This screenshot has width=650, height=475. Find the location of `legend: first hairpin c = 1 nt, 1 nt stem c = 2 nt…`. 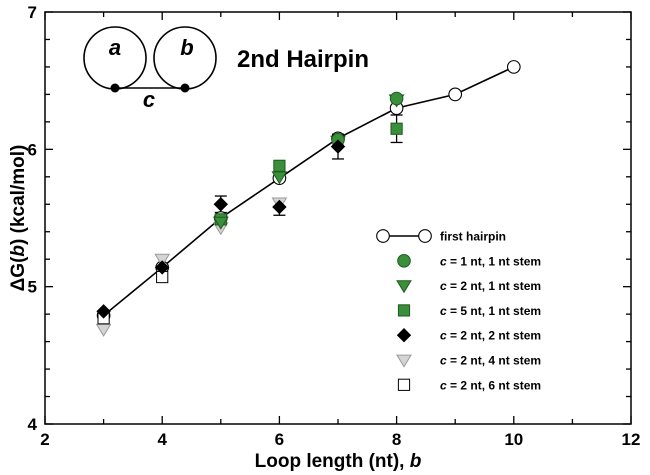

legend: first hairpin c = 1 nt, 1 nt stem c = 2 nt… is located at coordinates (458, 310).